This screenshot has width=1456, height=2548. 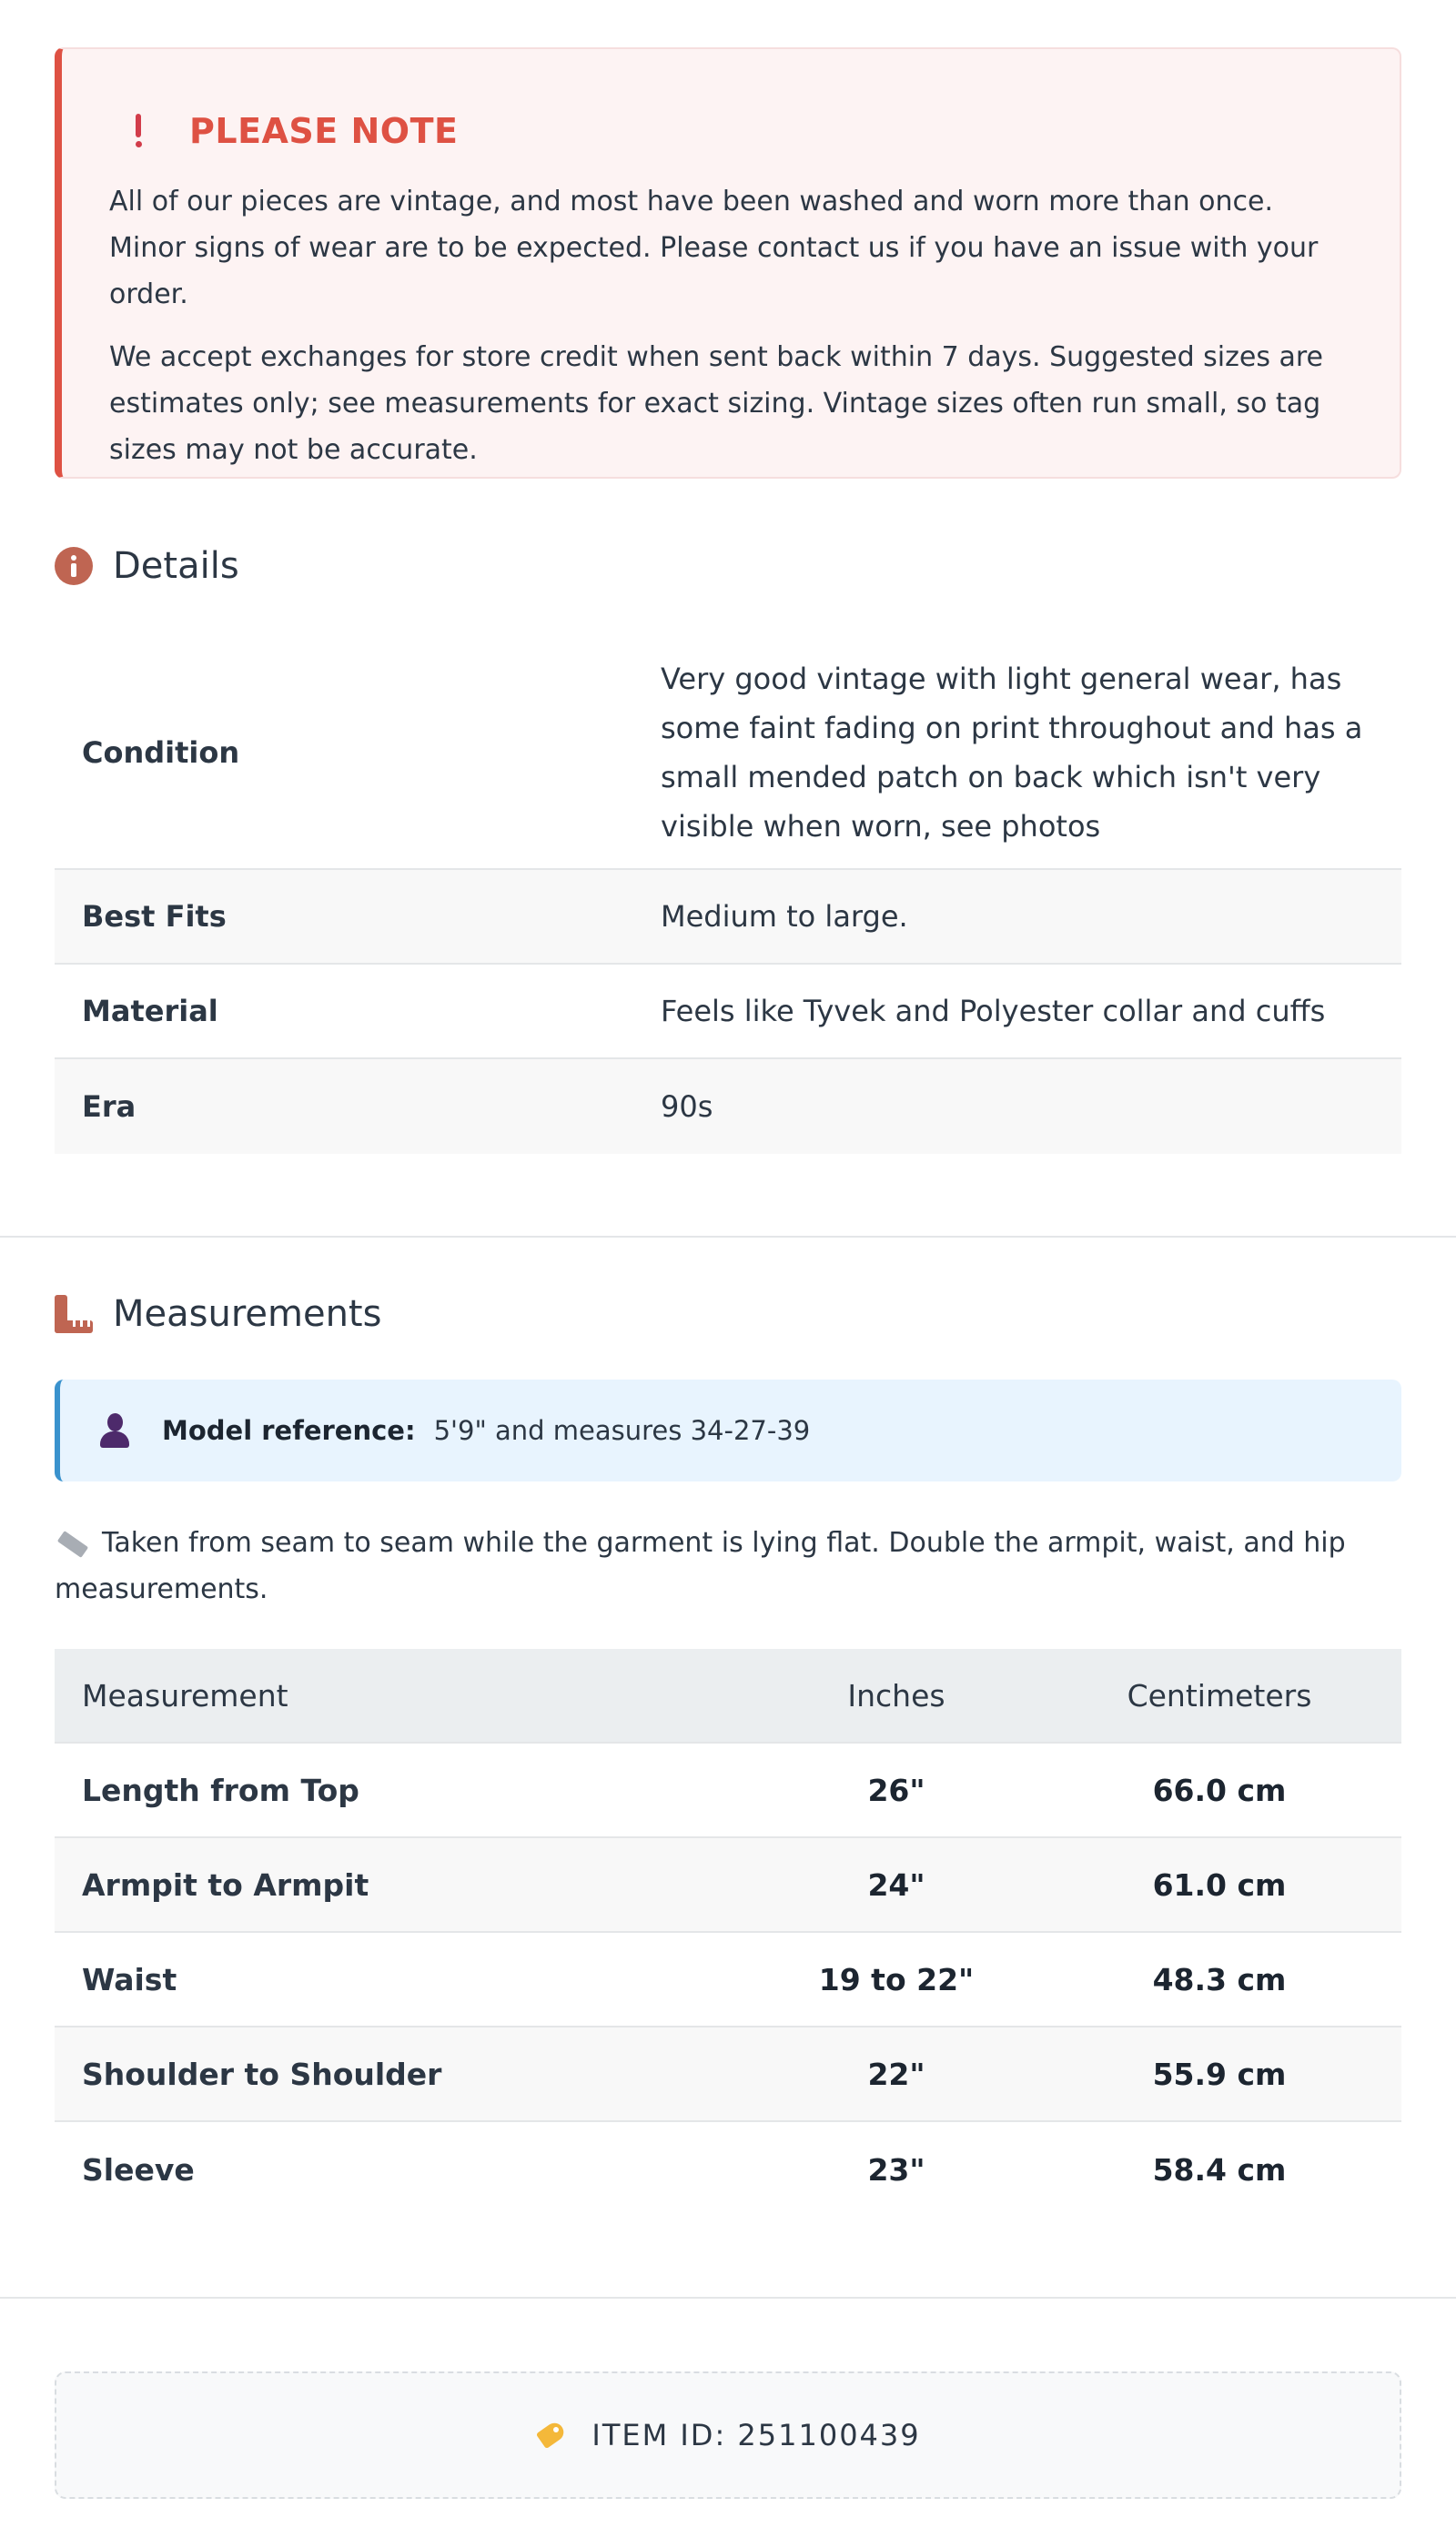 What do you see at coordinates (1220, 1790) in the screenshot?
I see `measurement-cm: 66.0 cm` at bounding box center [1220, 1790].